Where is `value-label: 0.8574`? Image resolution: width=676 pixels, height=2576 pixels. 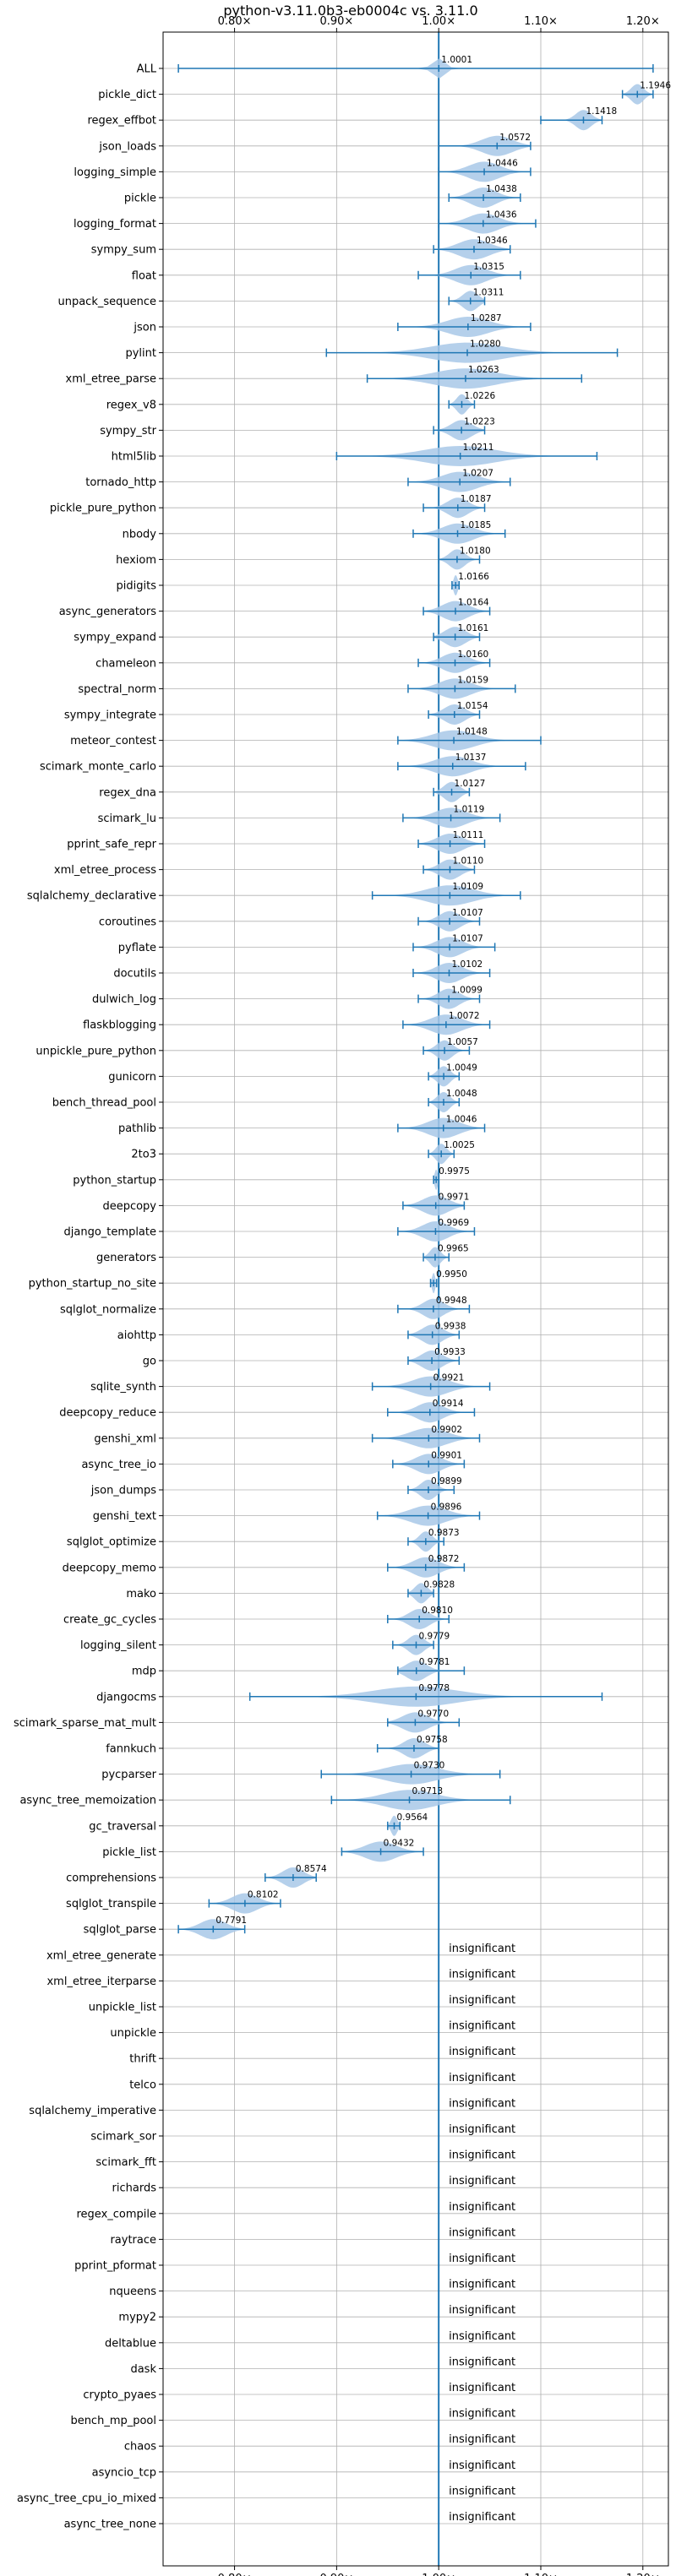
value-label: 0.8574 is located at coordinates (311, 1869).